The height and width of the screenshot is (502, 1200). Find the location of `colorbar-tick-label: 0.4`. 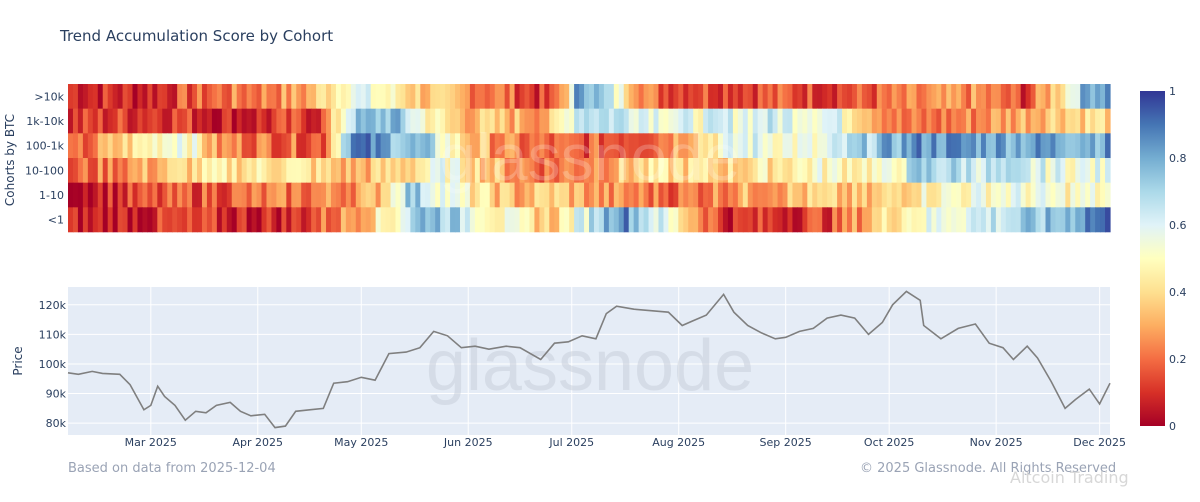

colorbar-tick-label: 0.4 is located at coordinates (1178, 292).